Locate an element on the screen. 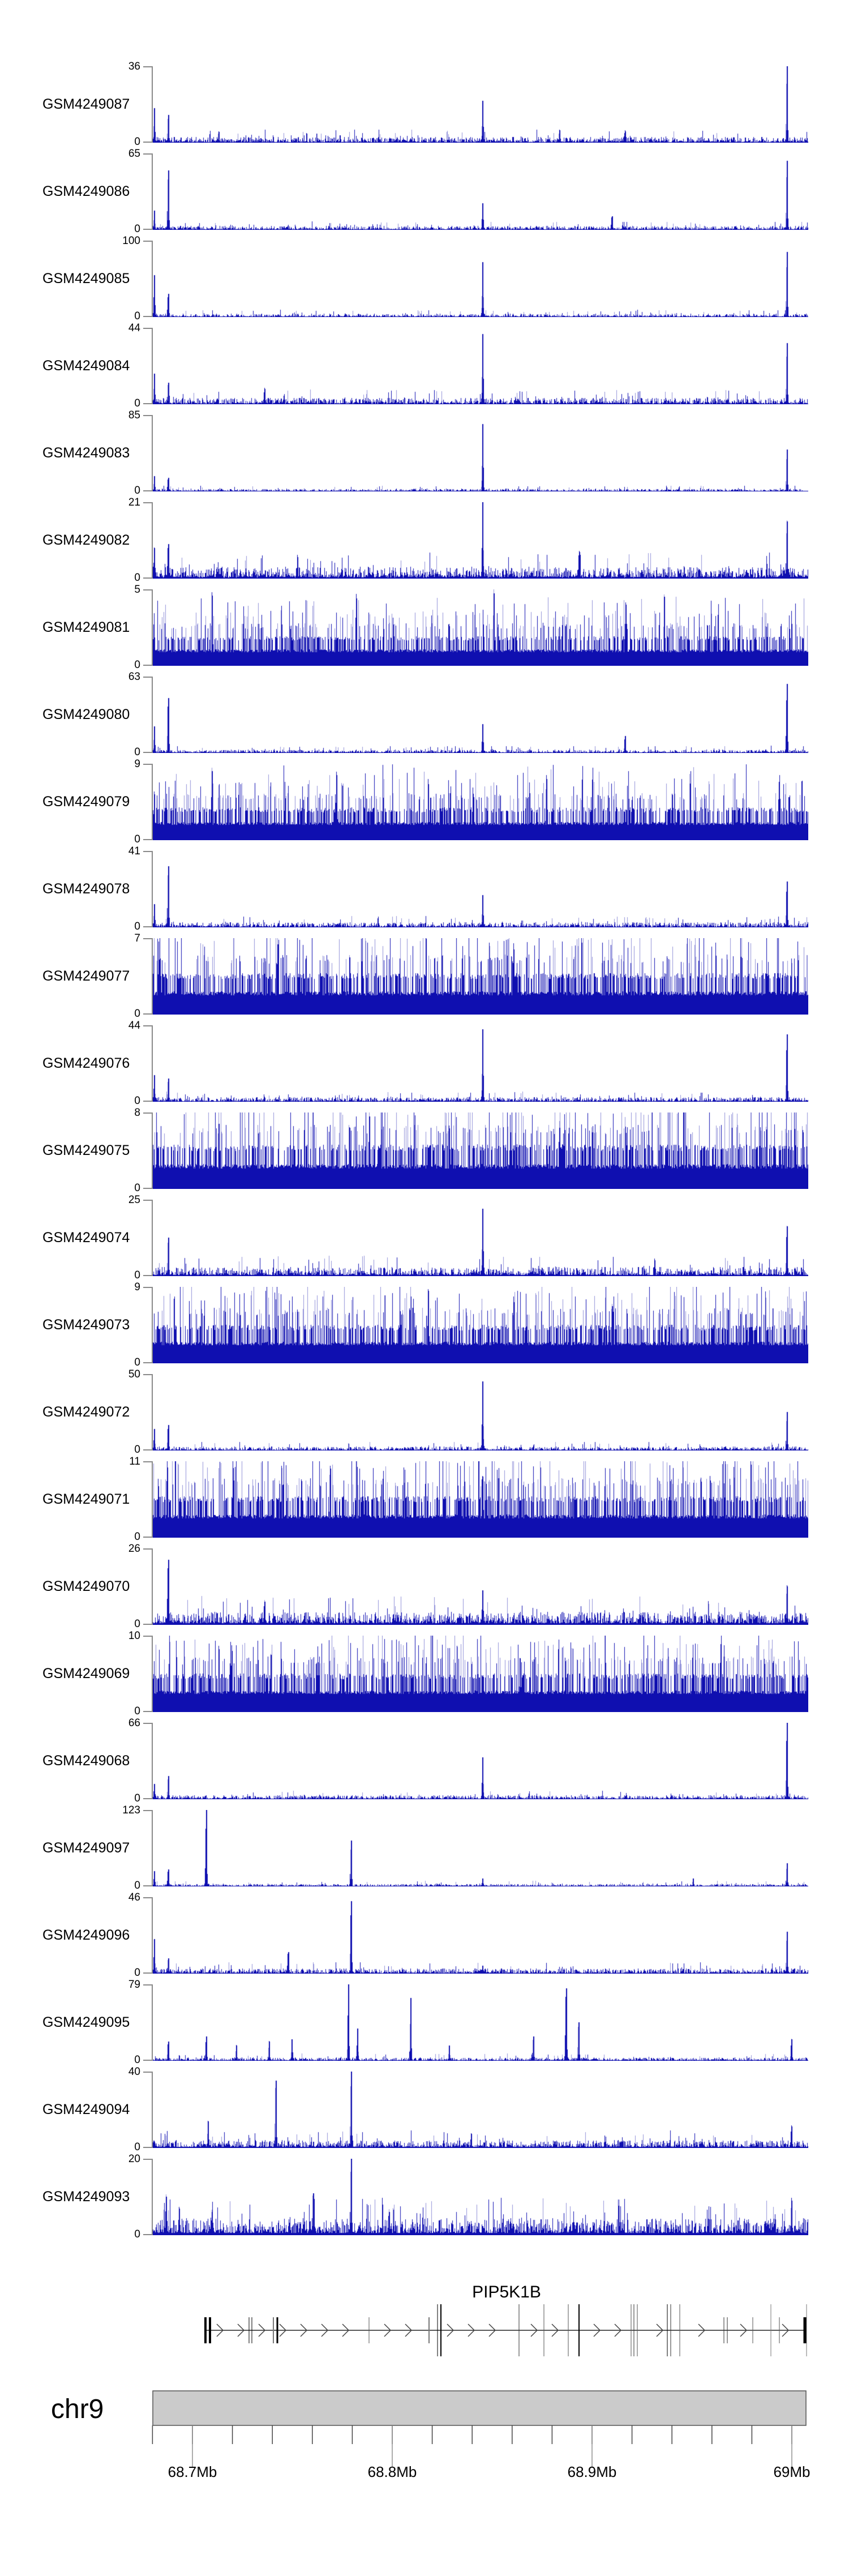 The image size is (849, 2576). track-label: GSM4249093 is located at coordinates (86, 2196).